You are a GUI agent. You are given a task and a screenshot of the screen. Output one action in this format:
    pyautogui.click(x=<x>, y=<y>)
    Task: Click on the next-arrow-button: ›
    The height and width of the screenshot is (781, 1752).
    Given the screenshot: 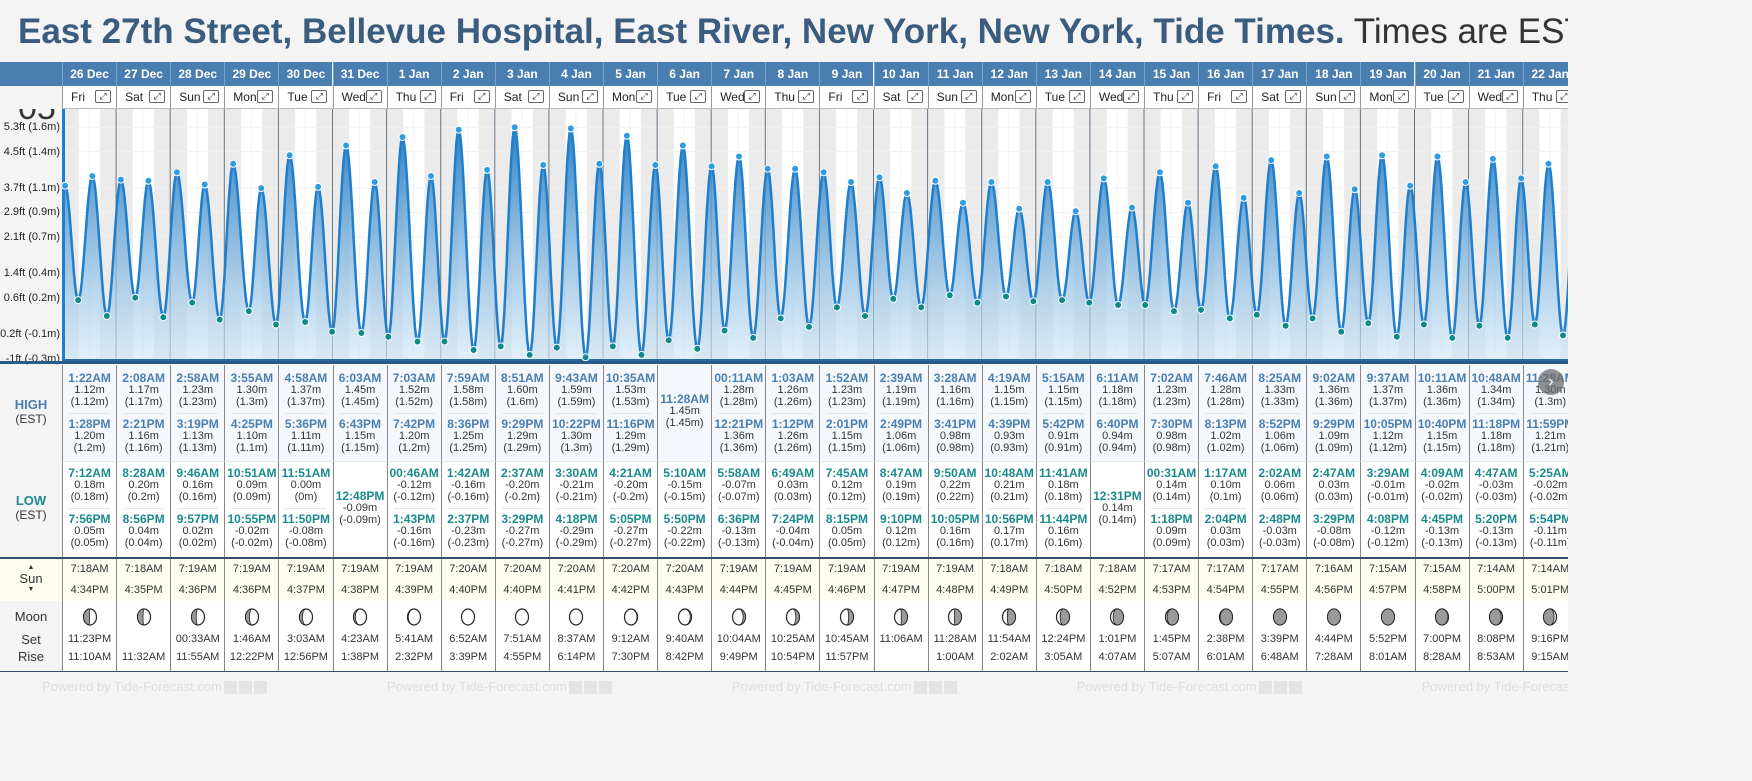 What is the action you would take?
    pyautogui.click(x=1551, y=382)
    